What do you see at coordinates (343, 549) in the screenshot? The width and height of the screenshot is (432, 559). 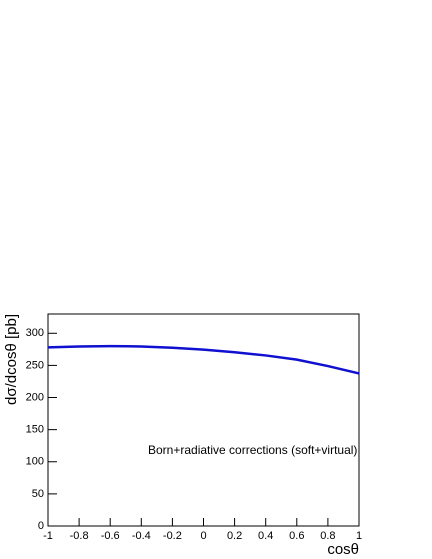 I see `x-axis-title: cosθ` at bounding box center [343, 549].